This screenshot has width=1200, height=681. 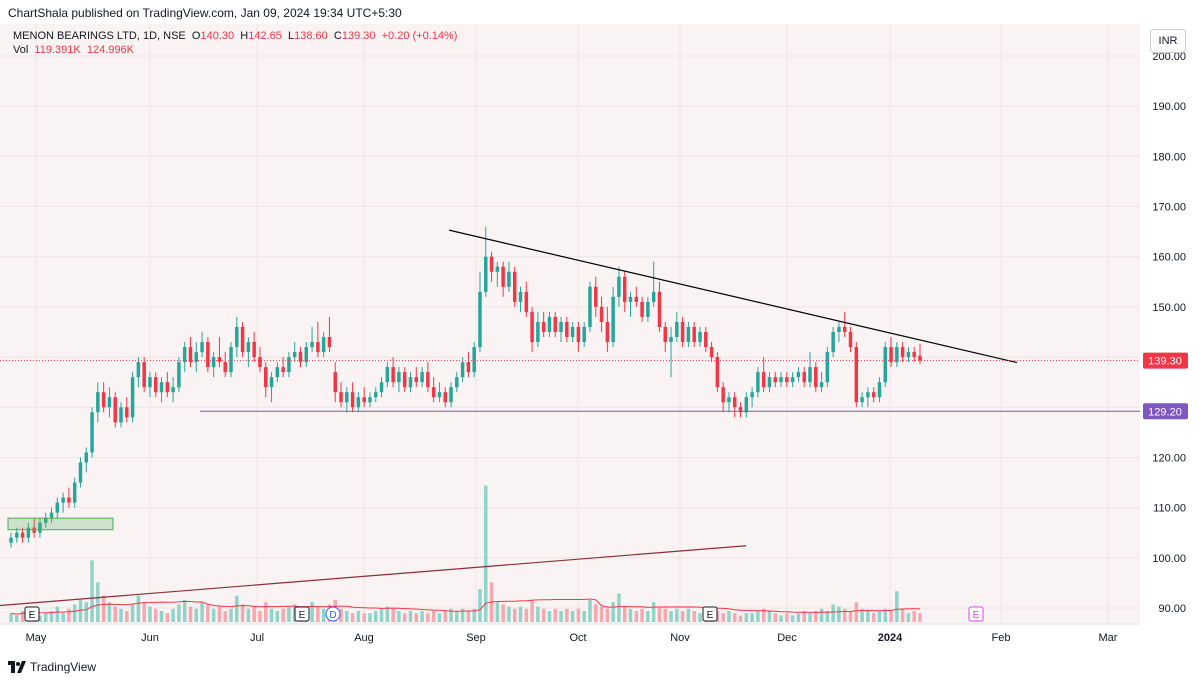 What do you see at coordinates (1168, 41) in the screenshot?
I see `currency-button: INR` at bounding box center [1168, 41].